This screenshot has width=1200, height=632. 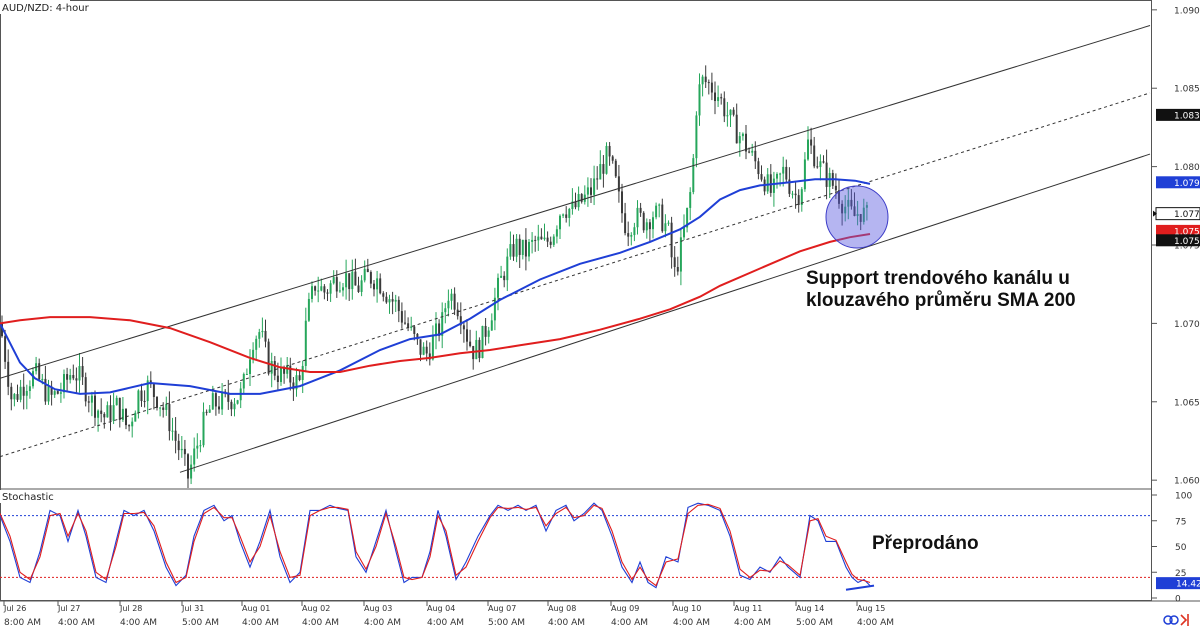 What do you see at coordinates (1187, 232) in the screenshot?
I see `price-label-text: 1.0759` at bounding box center [1187, 232].